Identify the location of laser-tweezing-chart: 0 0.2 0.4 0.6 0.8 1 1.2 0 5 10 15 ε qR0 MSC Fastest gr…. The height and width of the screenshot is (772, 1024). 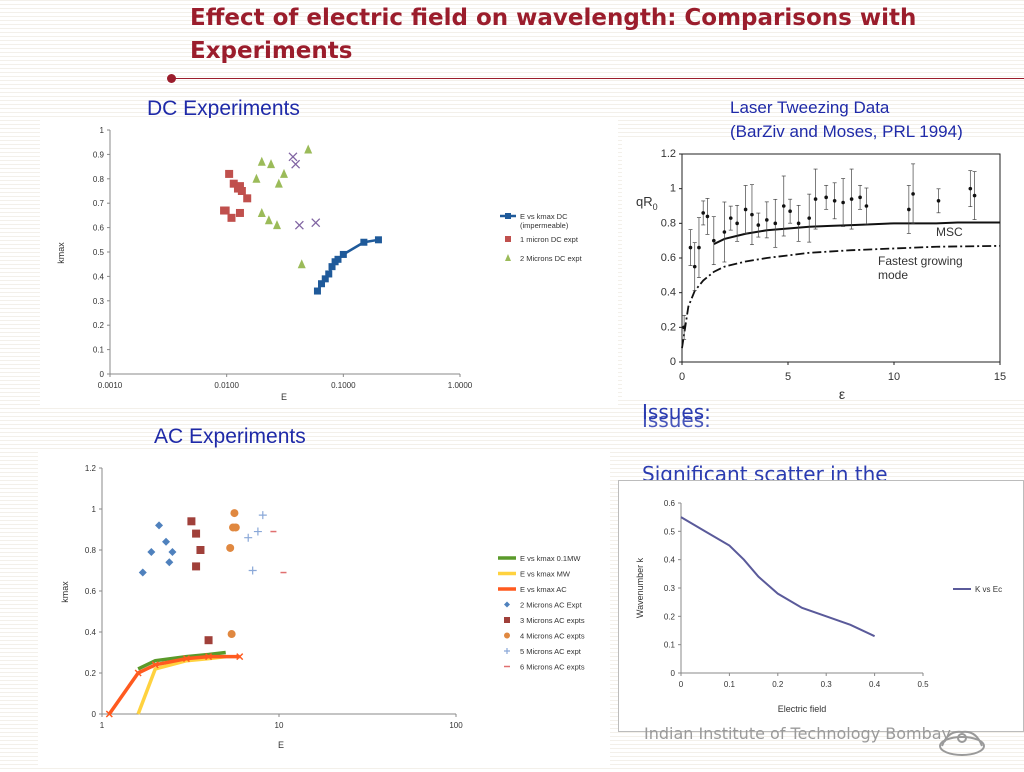
(821, 275).